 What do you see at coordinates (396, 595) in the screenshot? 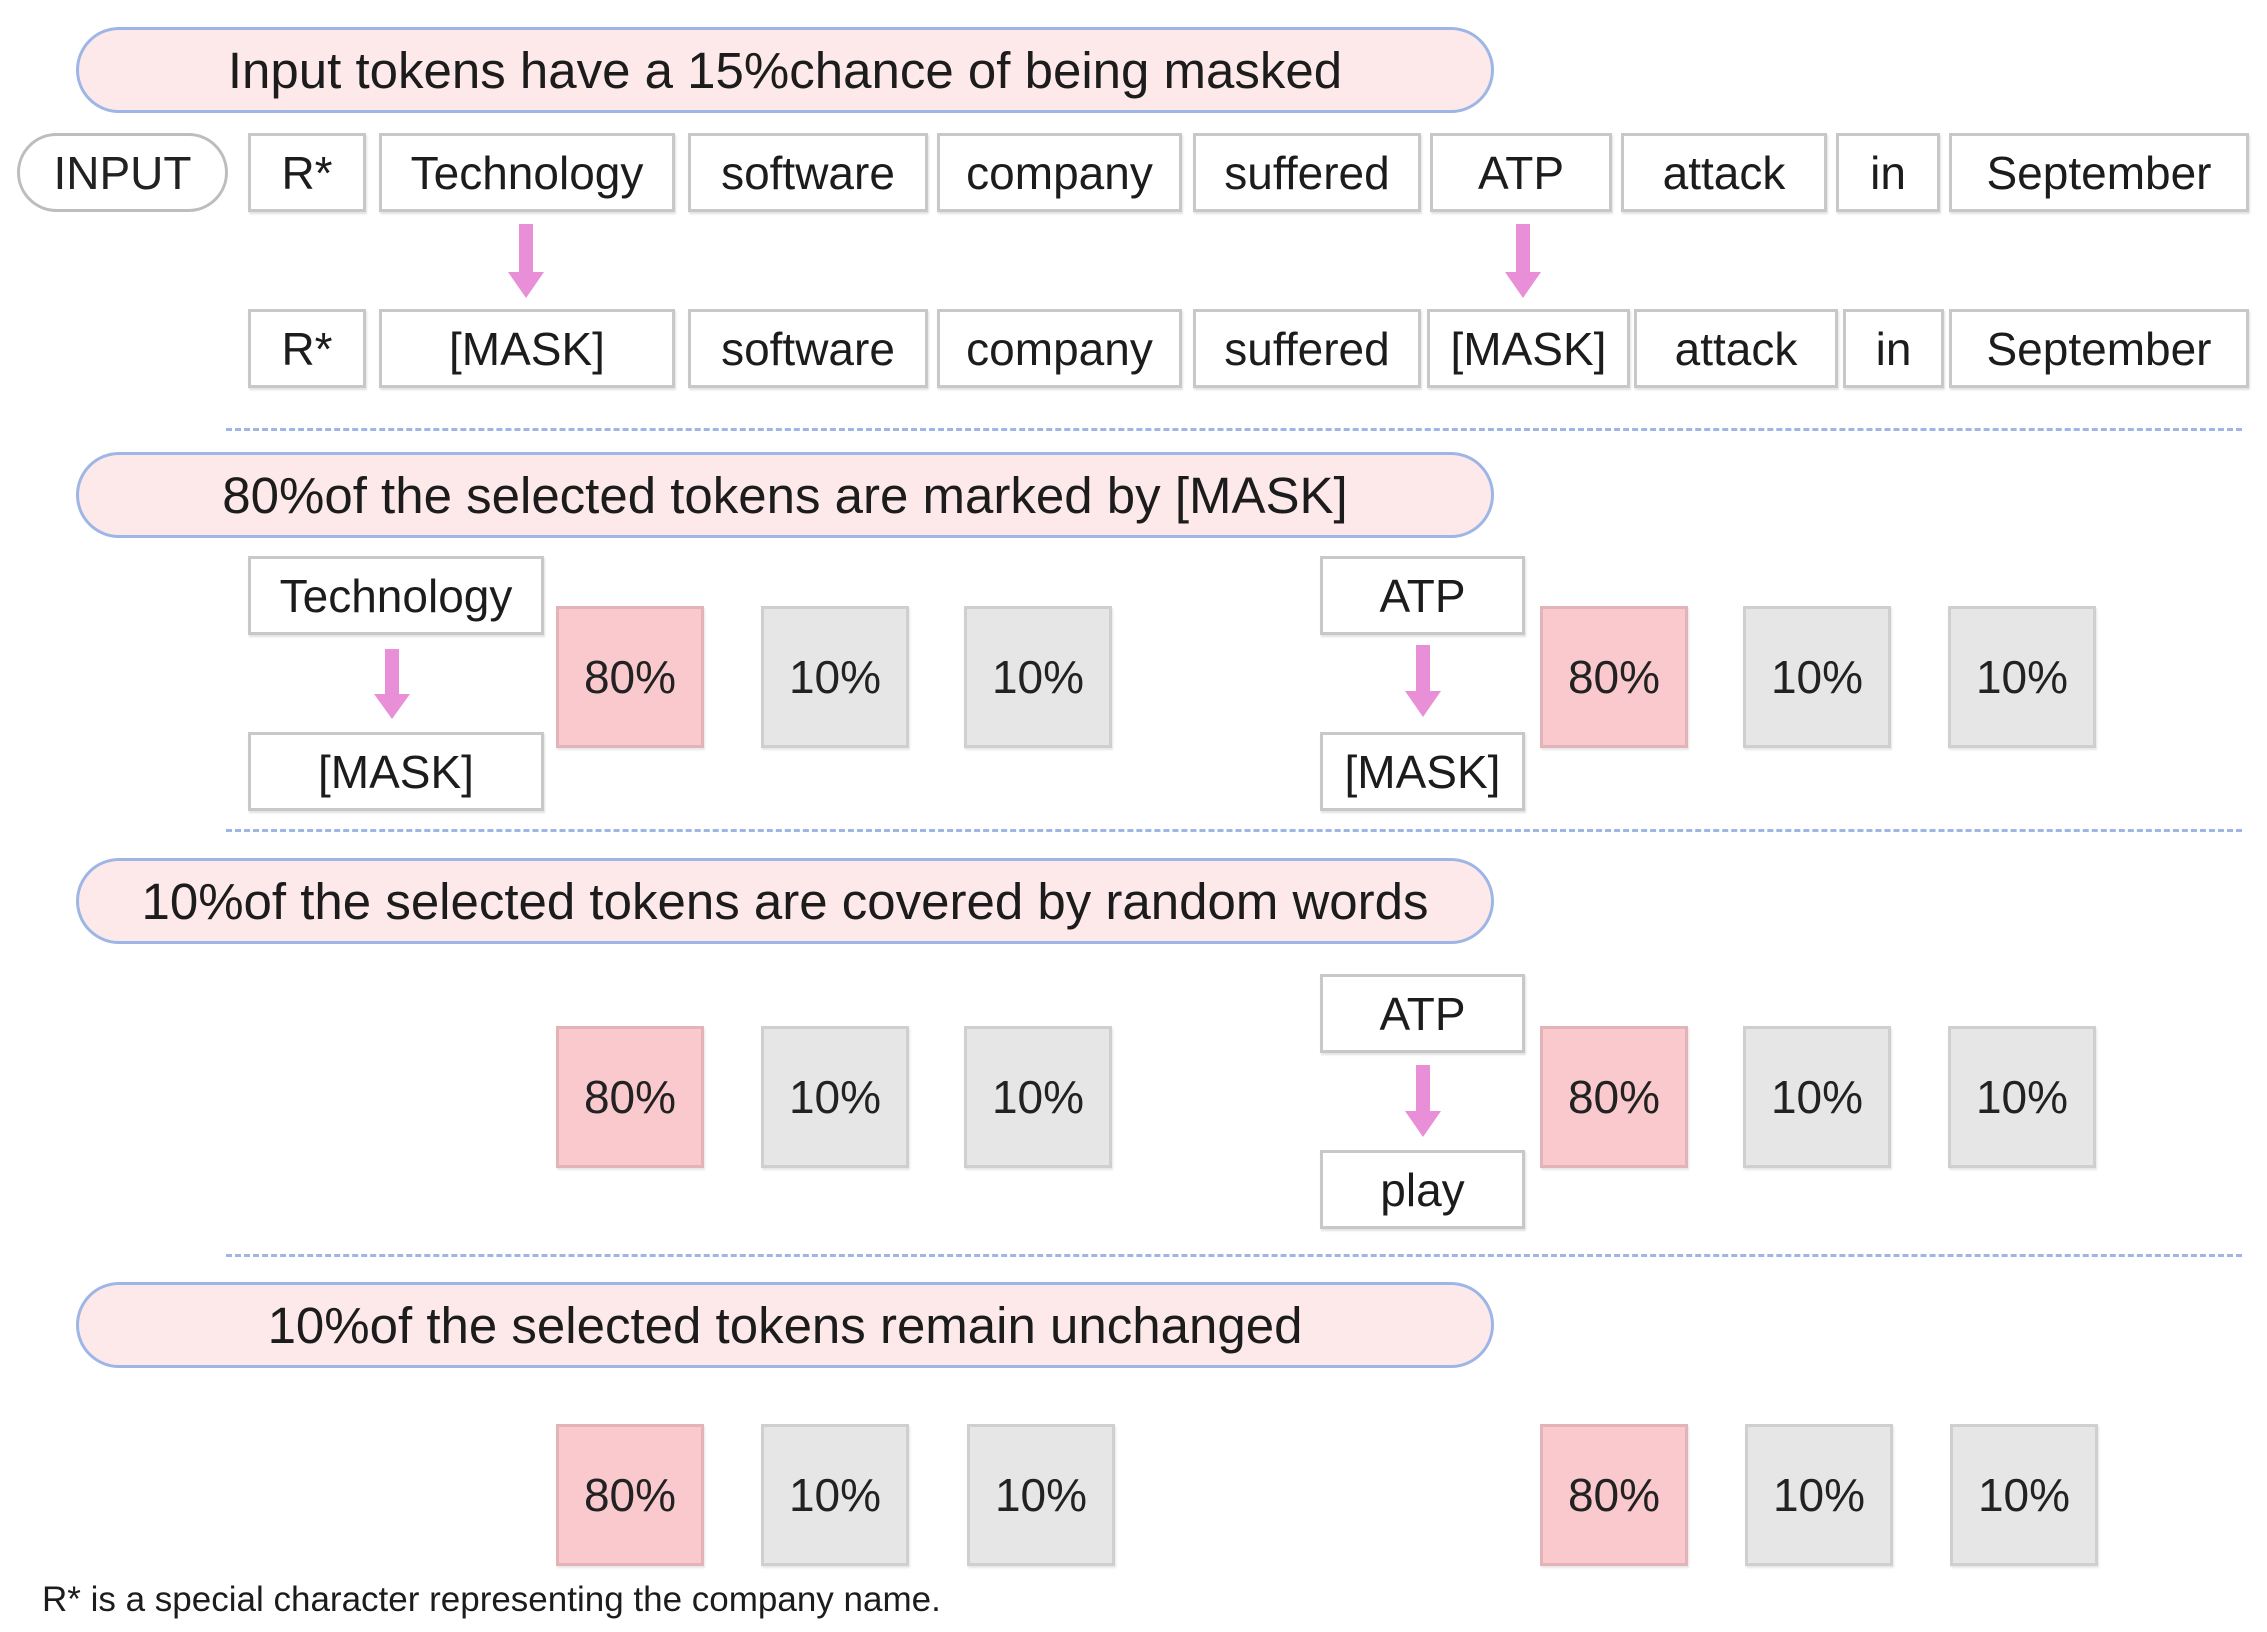
I see `example-token-original: Technology` at bounding box center [396, 595].